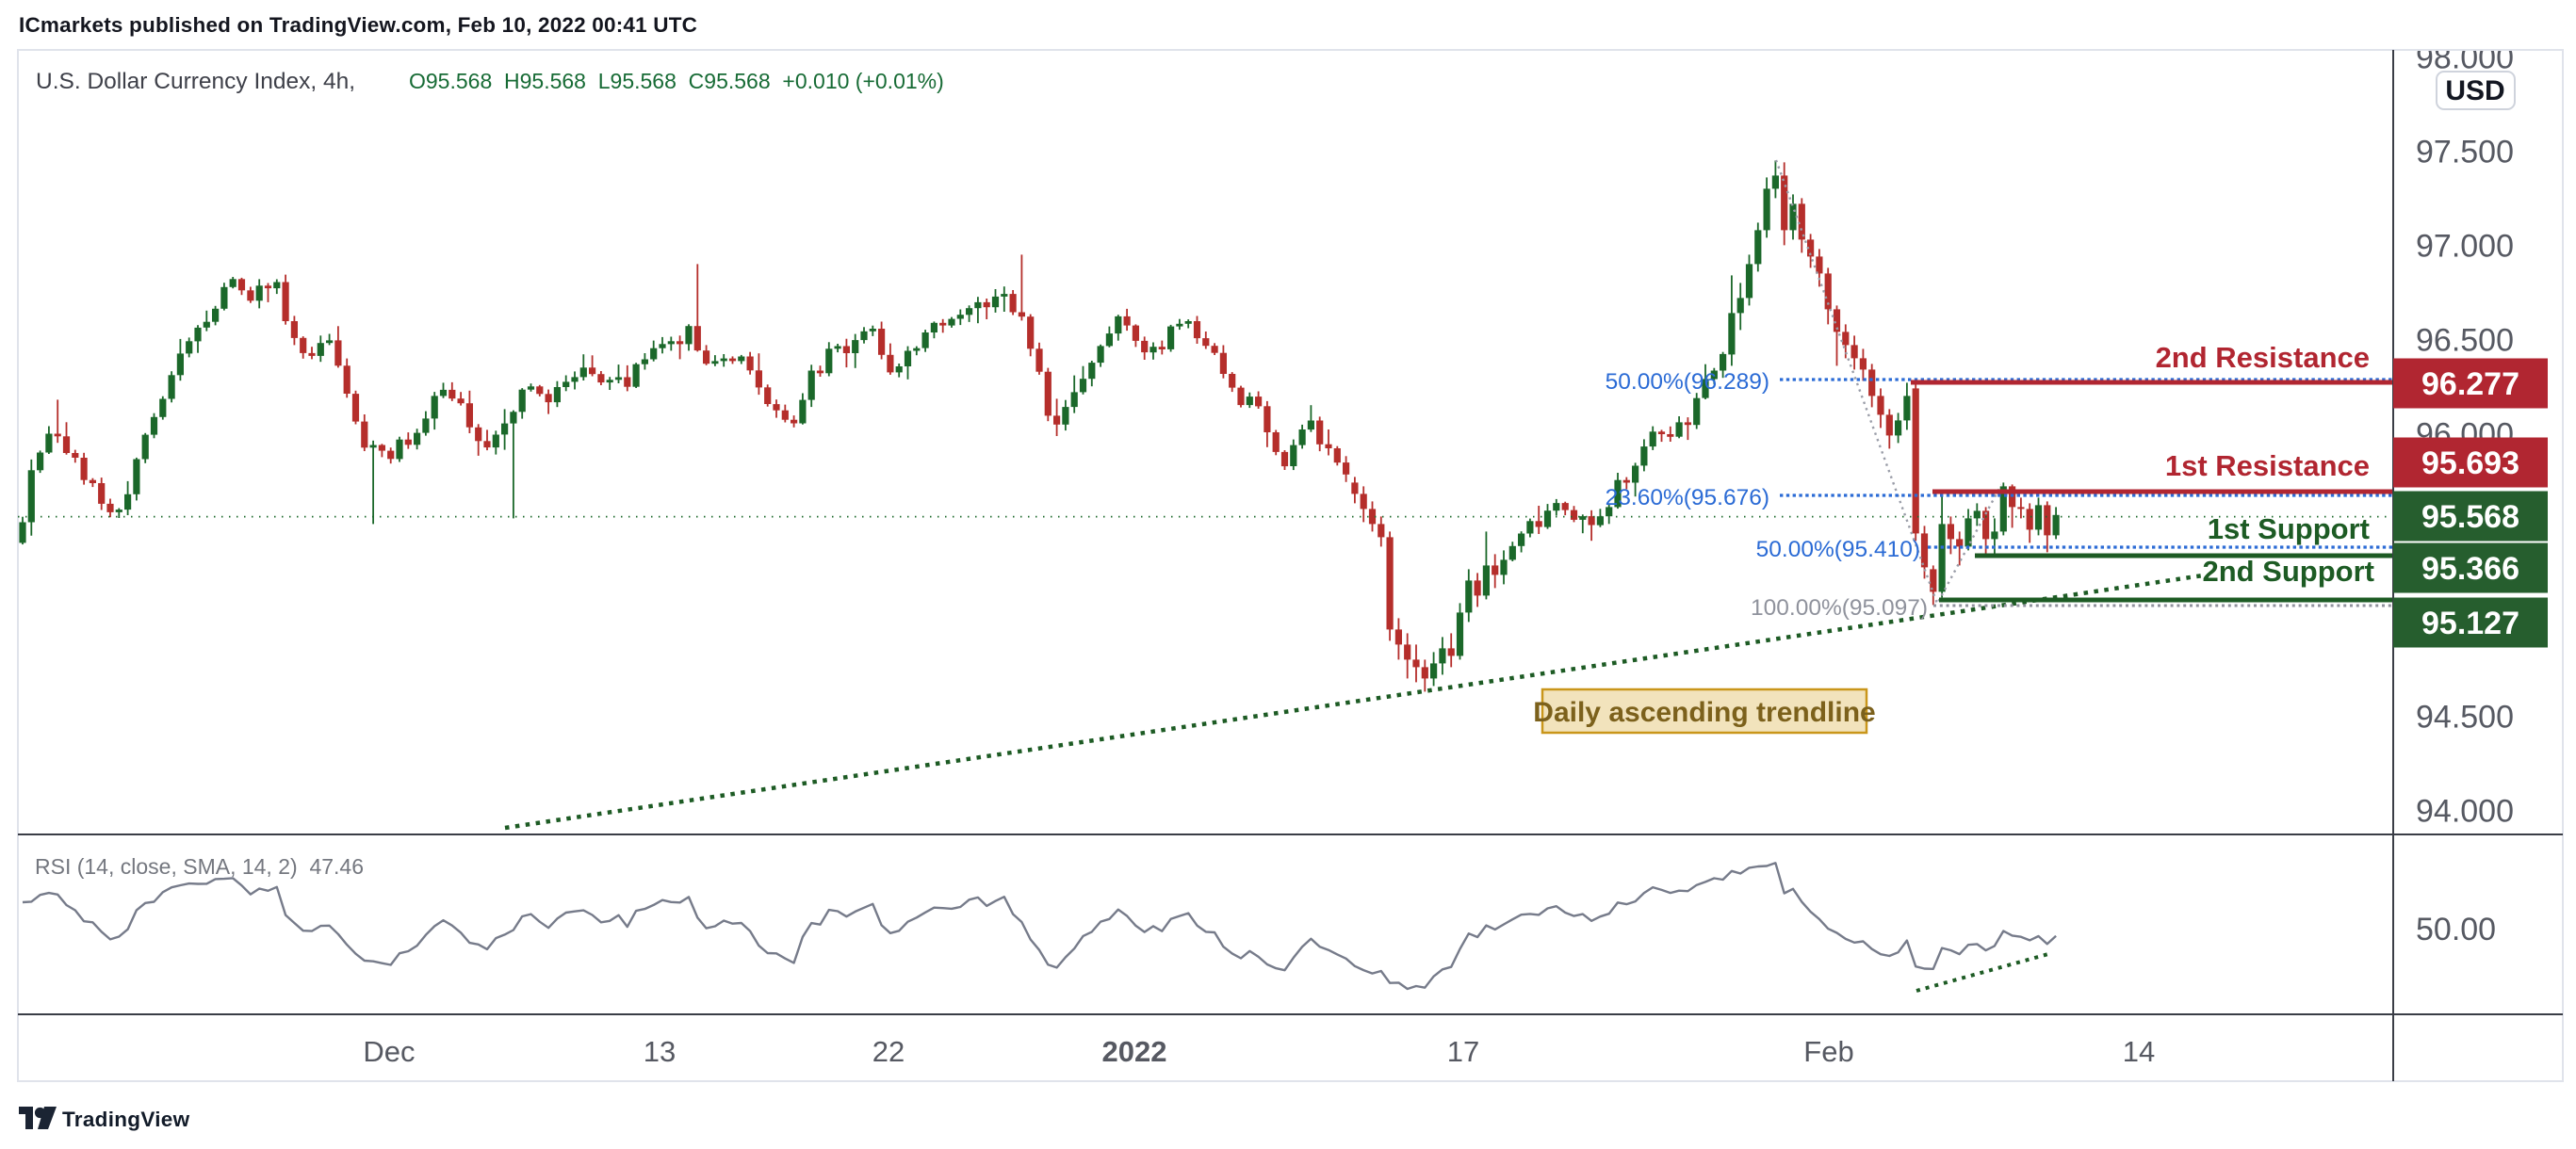 The image size is (2576, 1149). Describe the element at coordinates (2470, 623) in the screenshot. I see `svg-text: 95.127` at that location.